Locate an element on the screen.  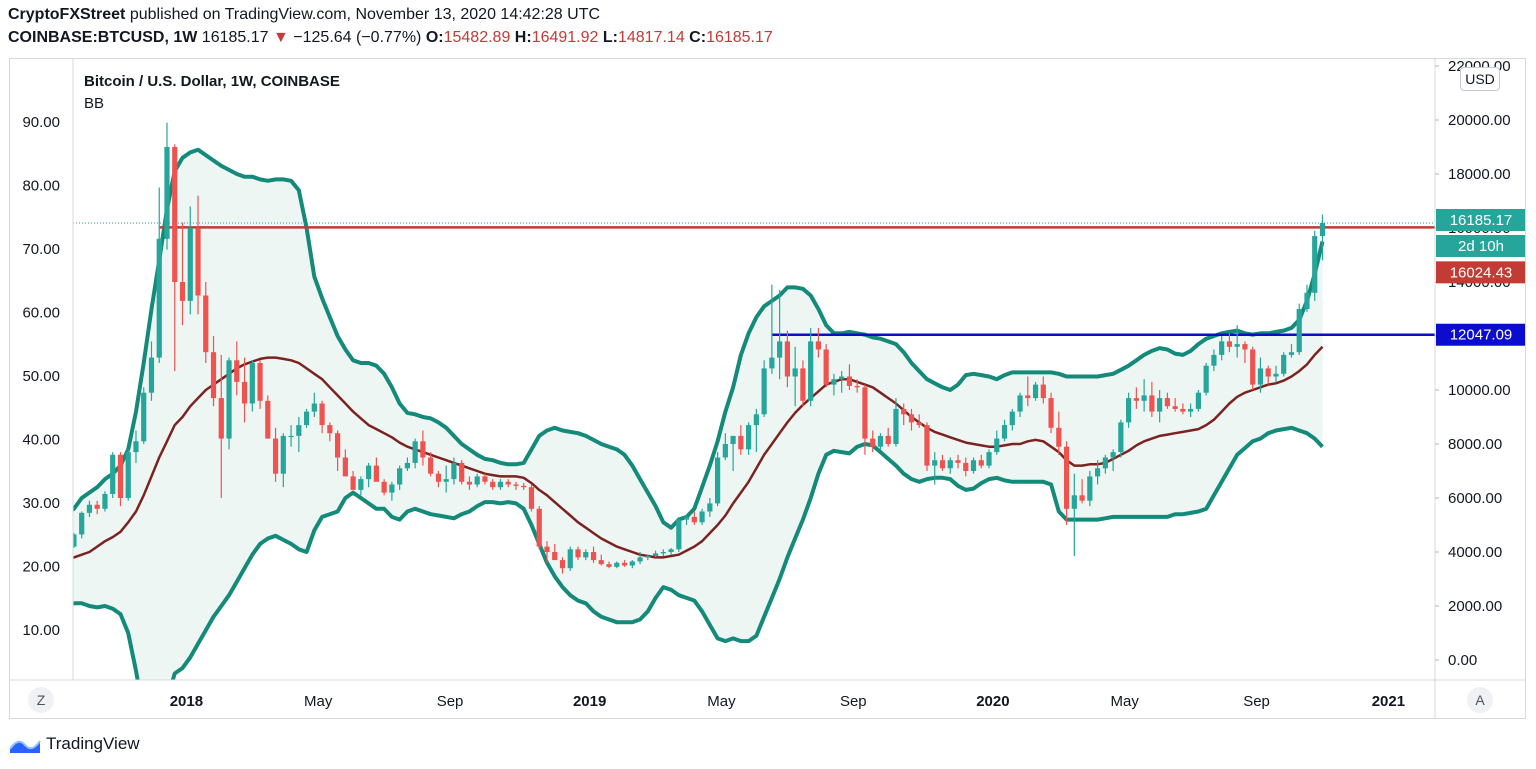
tradingview-brand: TradingView is located at coordinates (74, 744).